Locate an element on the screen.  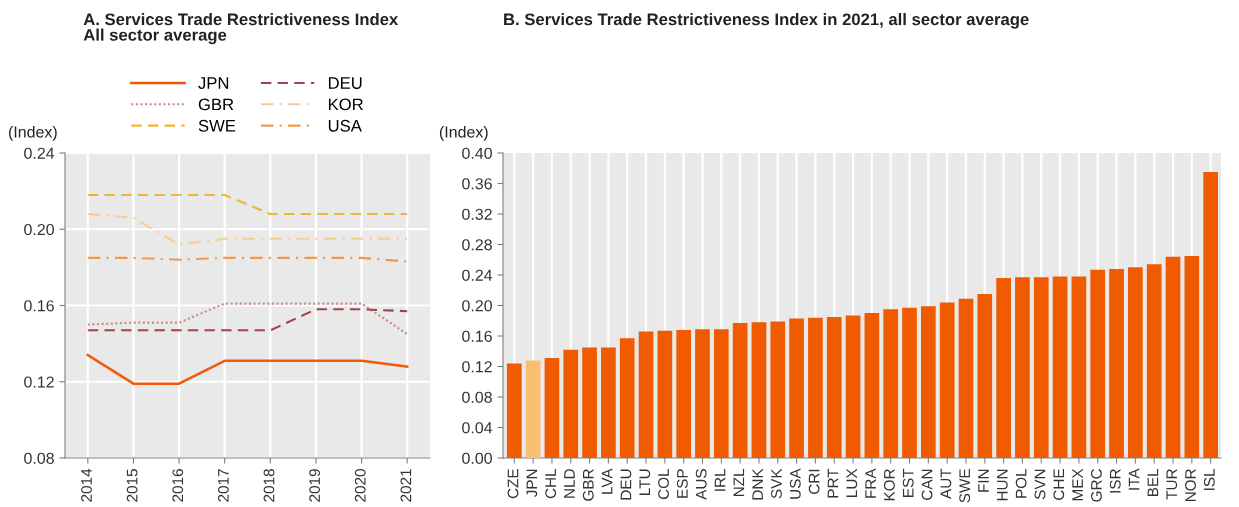
legend-label: KOR is located at coordinates (345, 104).